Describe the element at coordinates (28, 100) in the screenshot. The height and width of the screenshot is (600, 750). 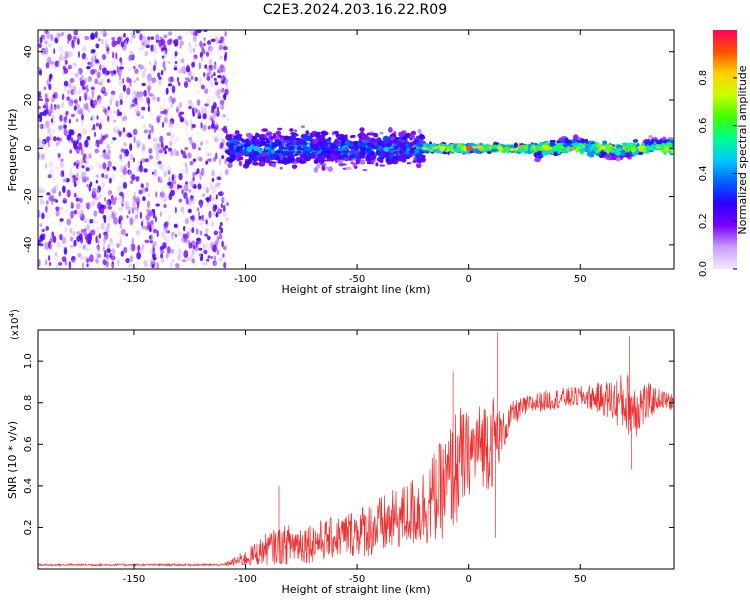
I see `y-tick-label: 20` at that location.